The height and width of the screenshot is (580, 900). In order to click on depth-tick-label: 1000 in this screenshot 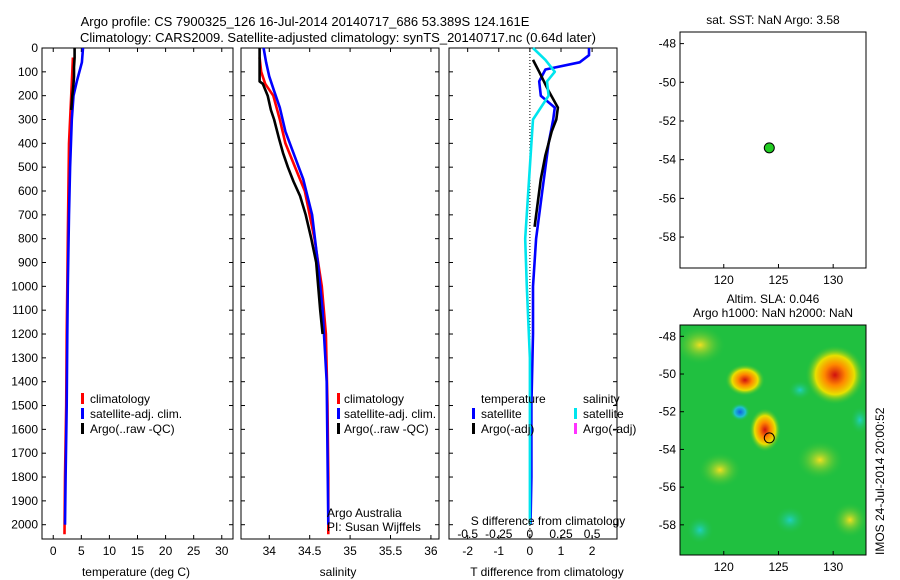, I will do `click(24, 286)`.